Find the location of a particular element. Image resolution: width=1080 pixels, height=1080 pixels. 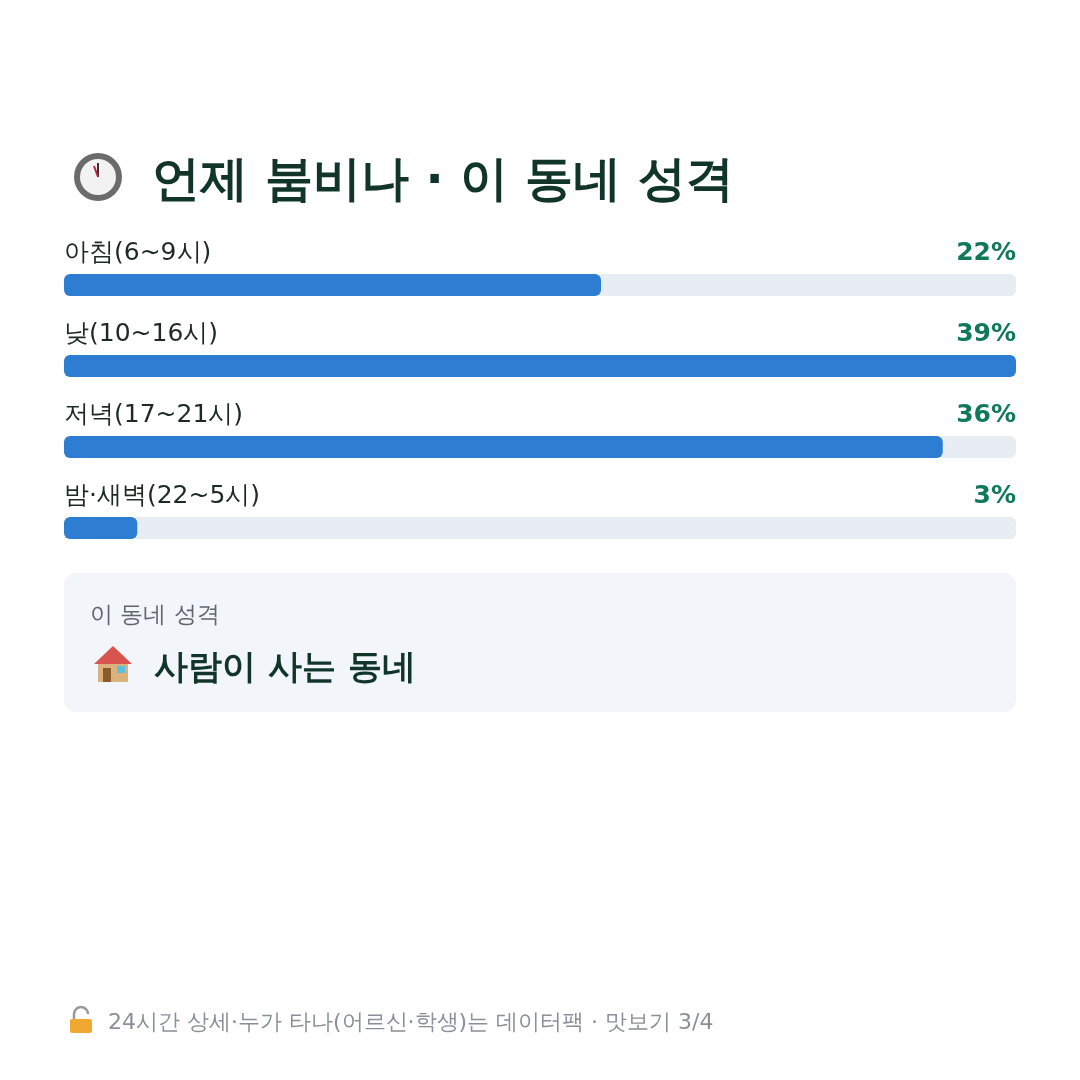

y-tick-label: 아침(6~9시) is located at coordinates (138, 251).